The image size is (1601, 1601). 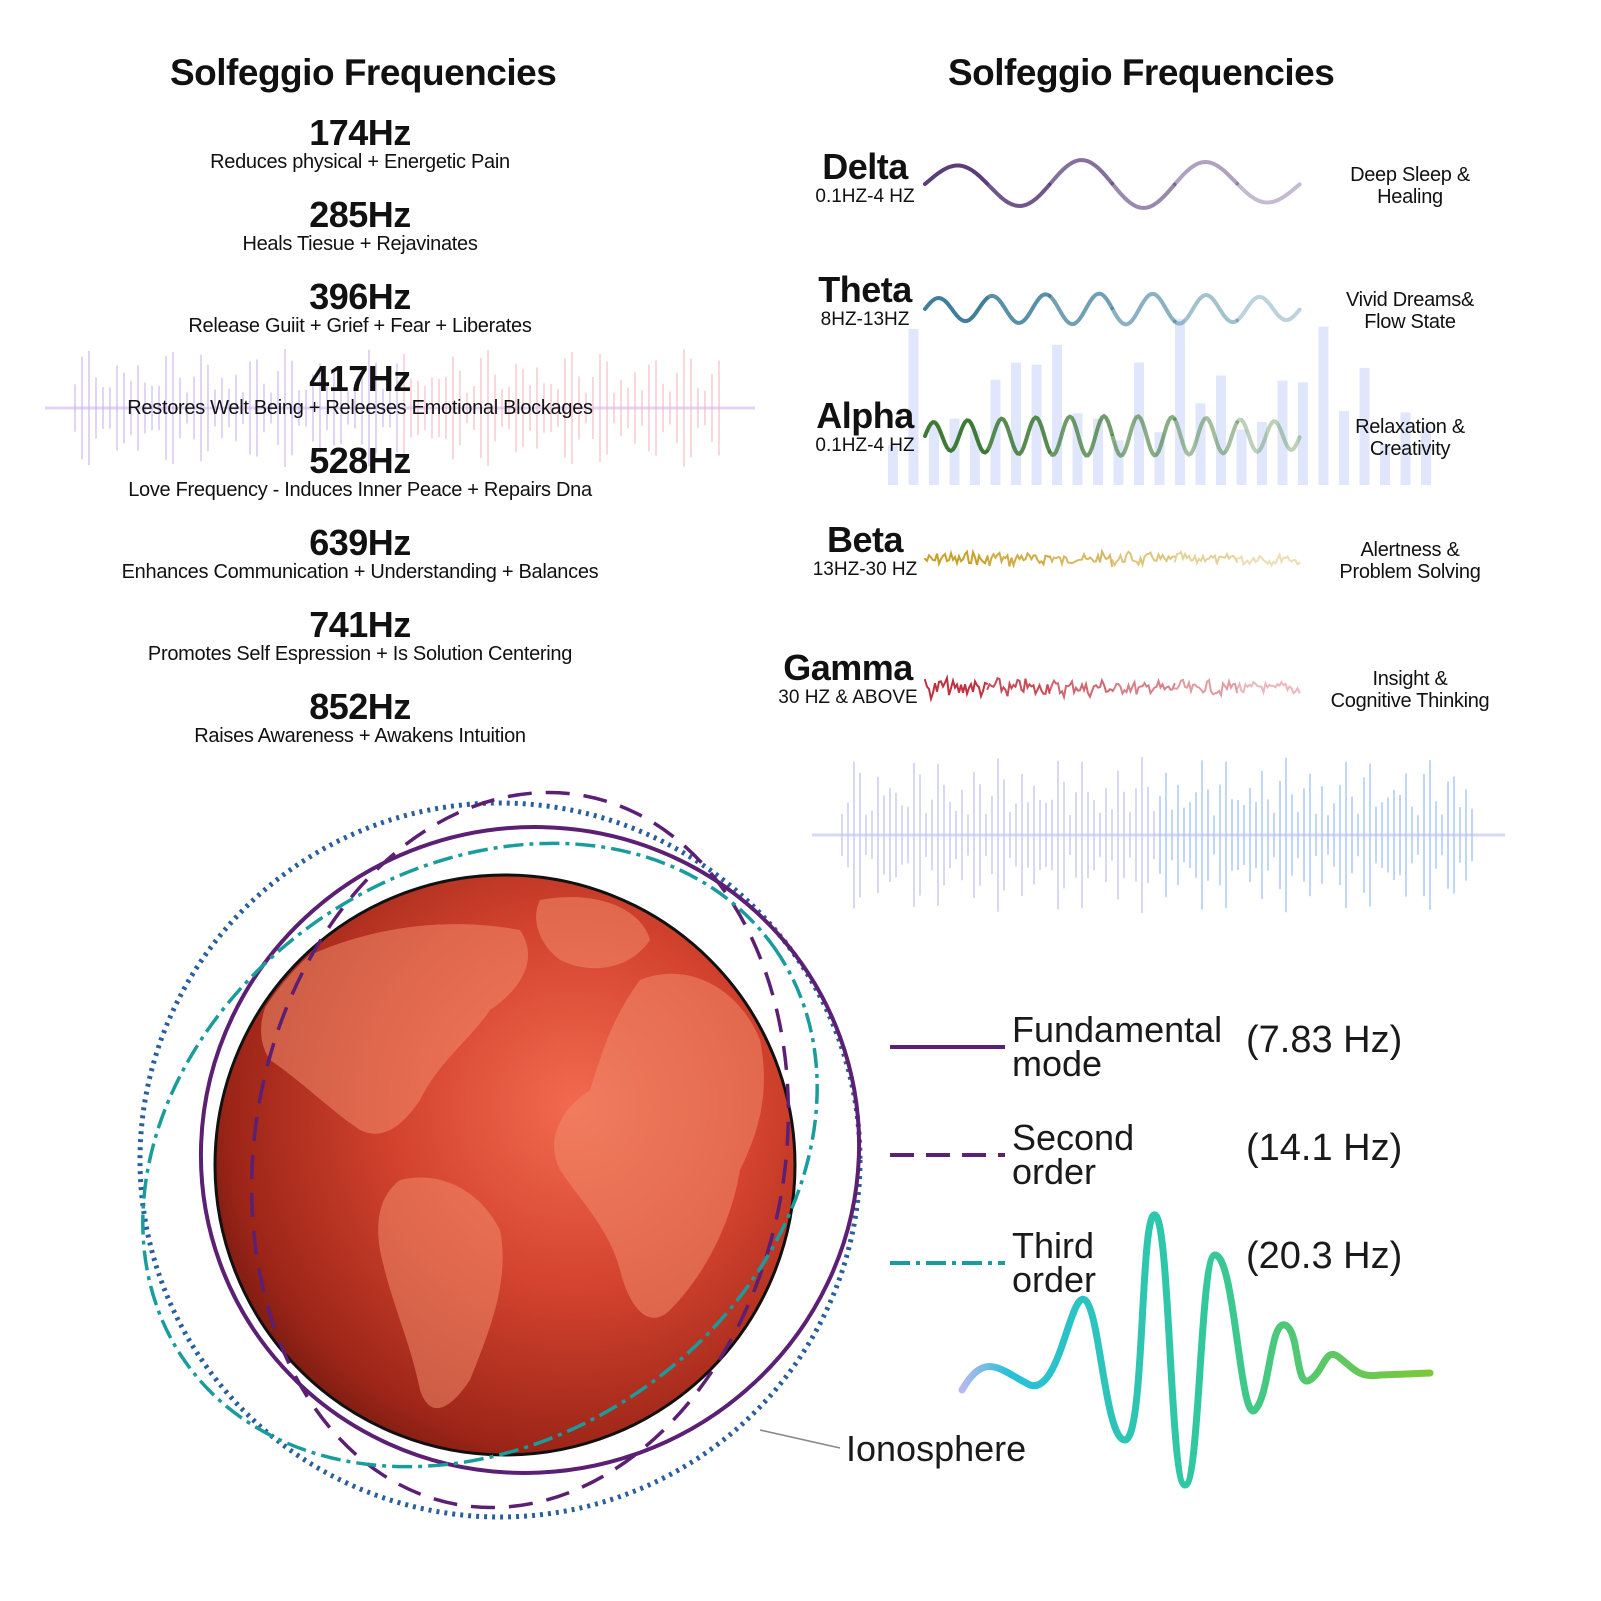 I want to click on legend-label: Second order, so click(x=1073, y=1154).